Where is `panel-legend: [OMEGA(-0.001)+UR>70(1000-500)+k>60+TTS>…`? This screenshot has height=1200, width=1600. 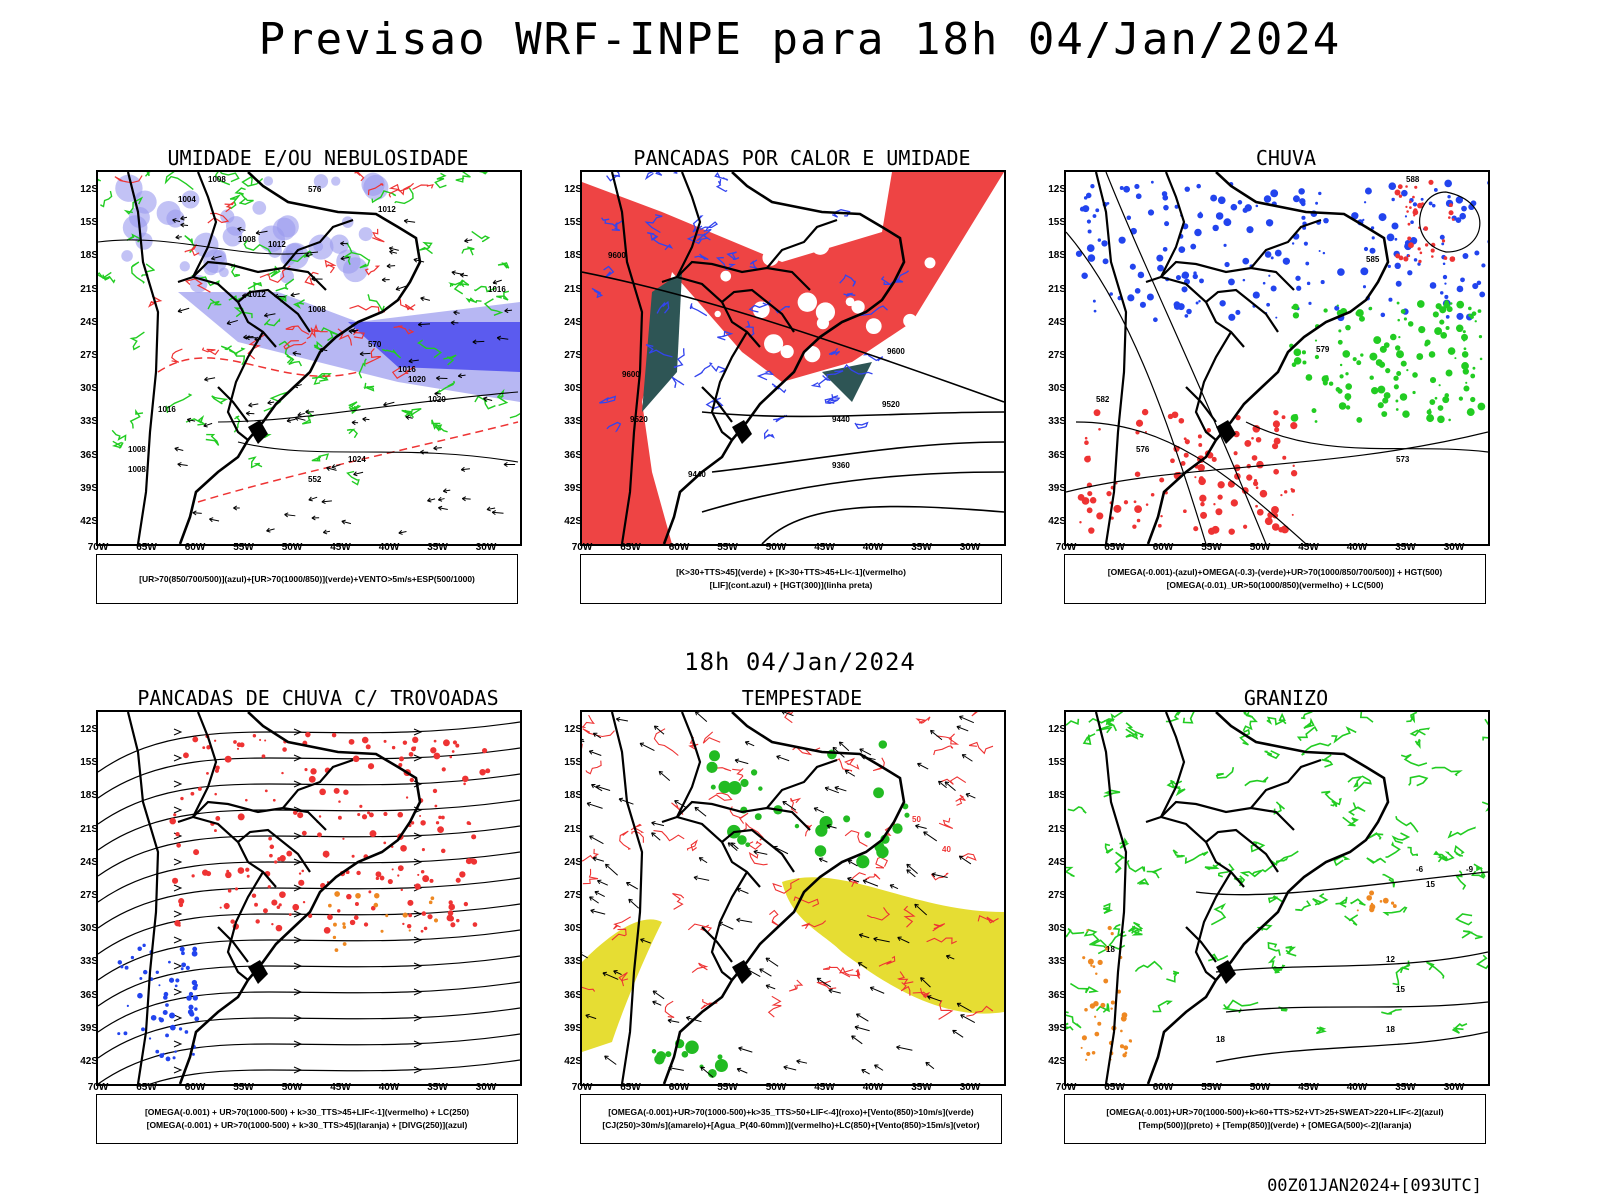
panel-legend: [OMEGA(-0.001)+UR>70(1000-500)+k>60+TTS>… is located at coordinates (1275, 1119).